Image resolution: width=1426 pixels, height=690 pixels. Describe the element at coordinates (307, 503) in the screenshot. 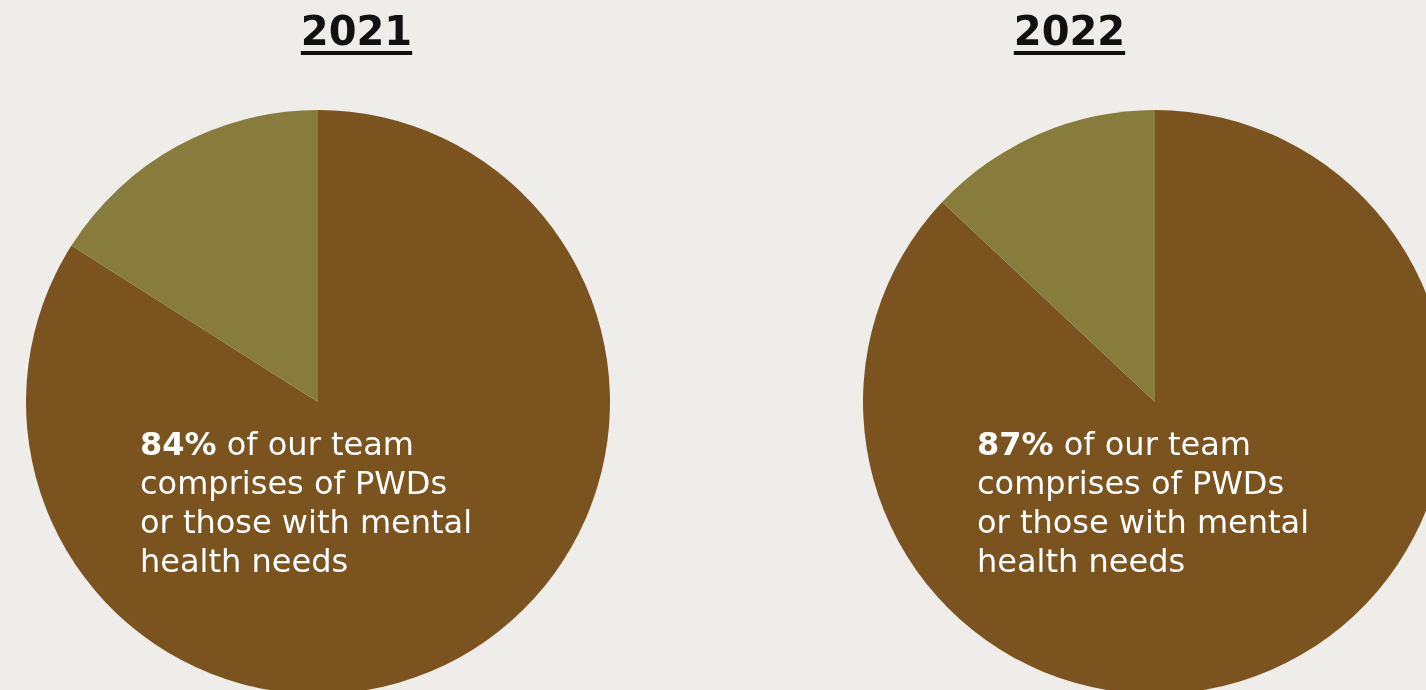

I see `text: 84% of our team comprises of PWDs or those with mental health needs` at that location.